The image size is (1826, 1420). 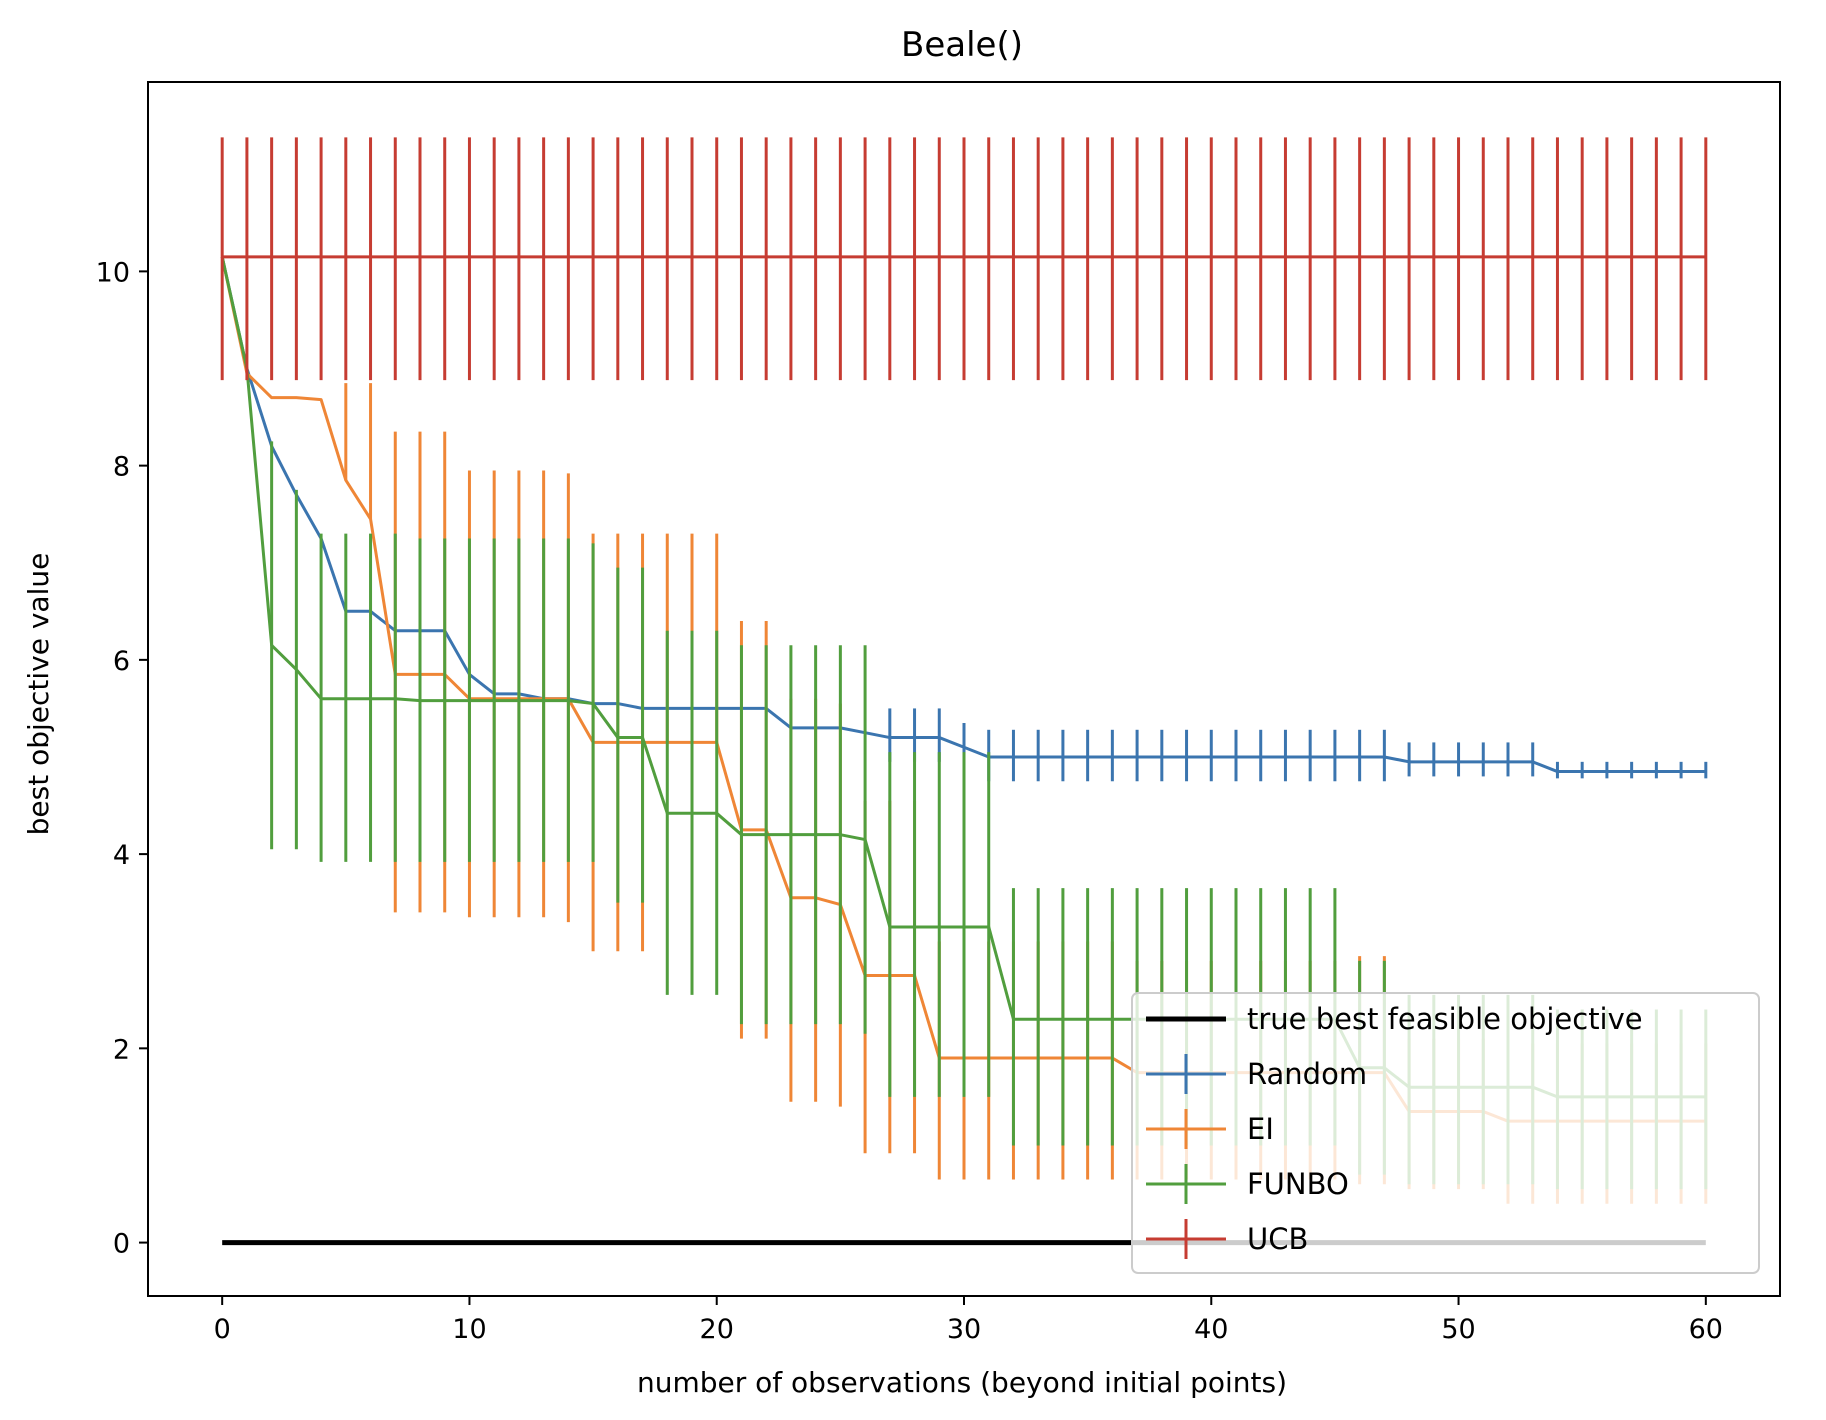 I want to click on legend-label: EI, so click(x=1260, y=1129).